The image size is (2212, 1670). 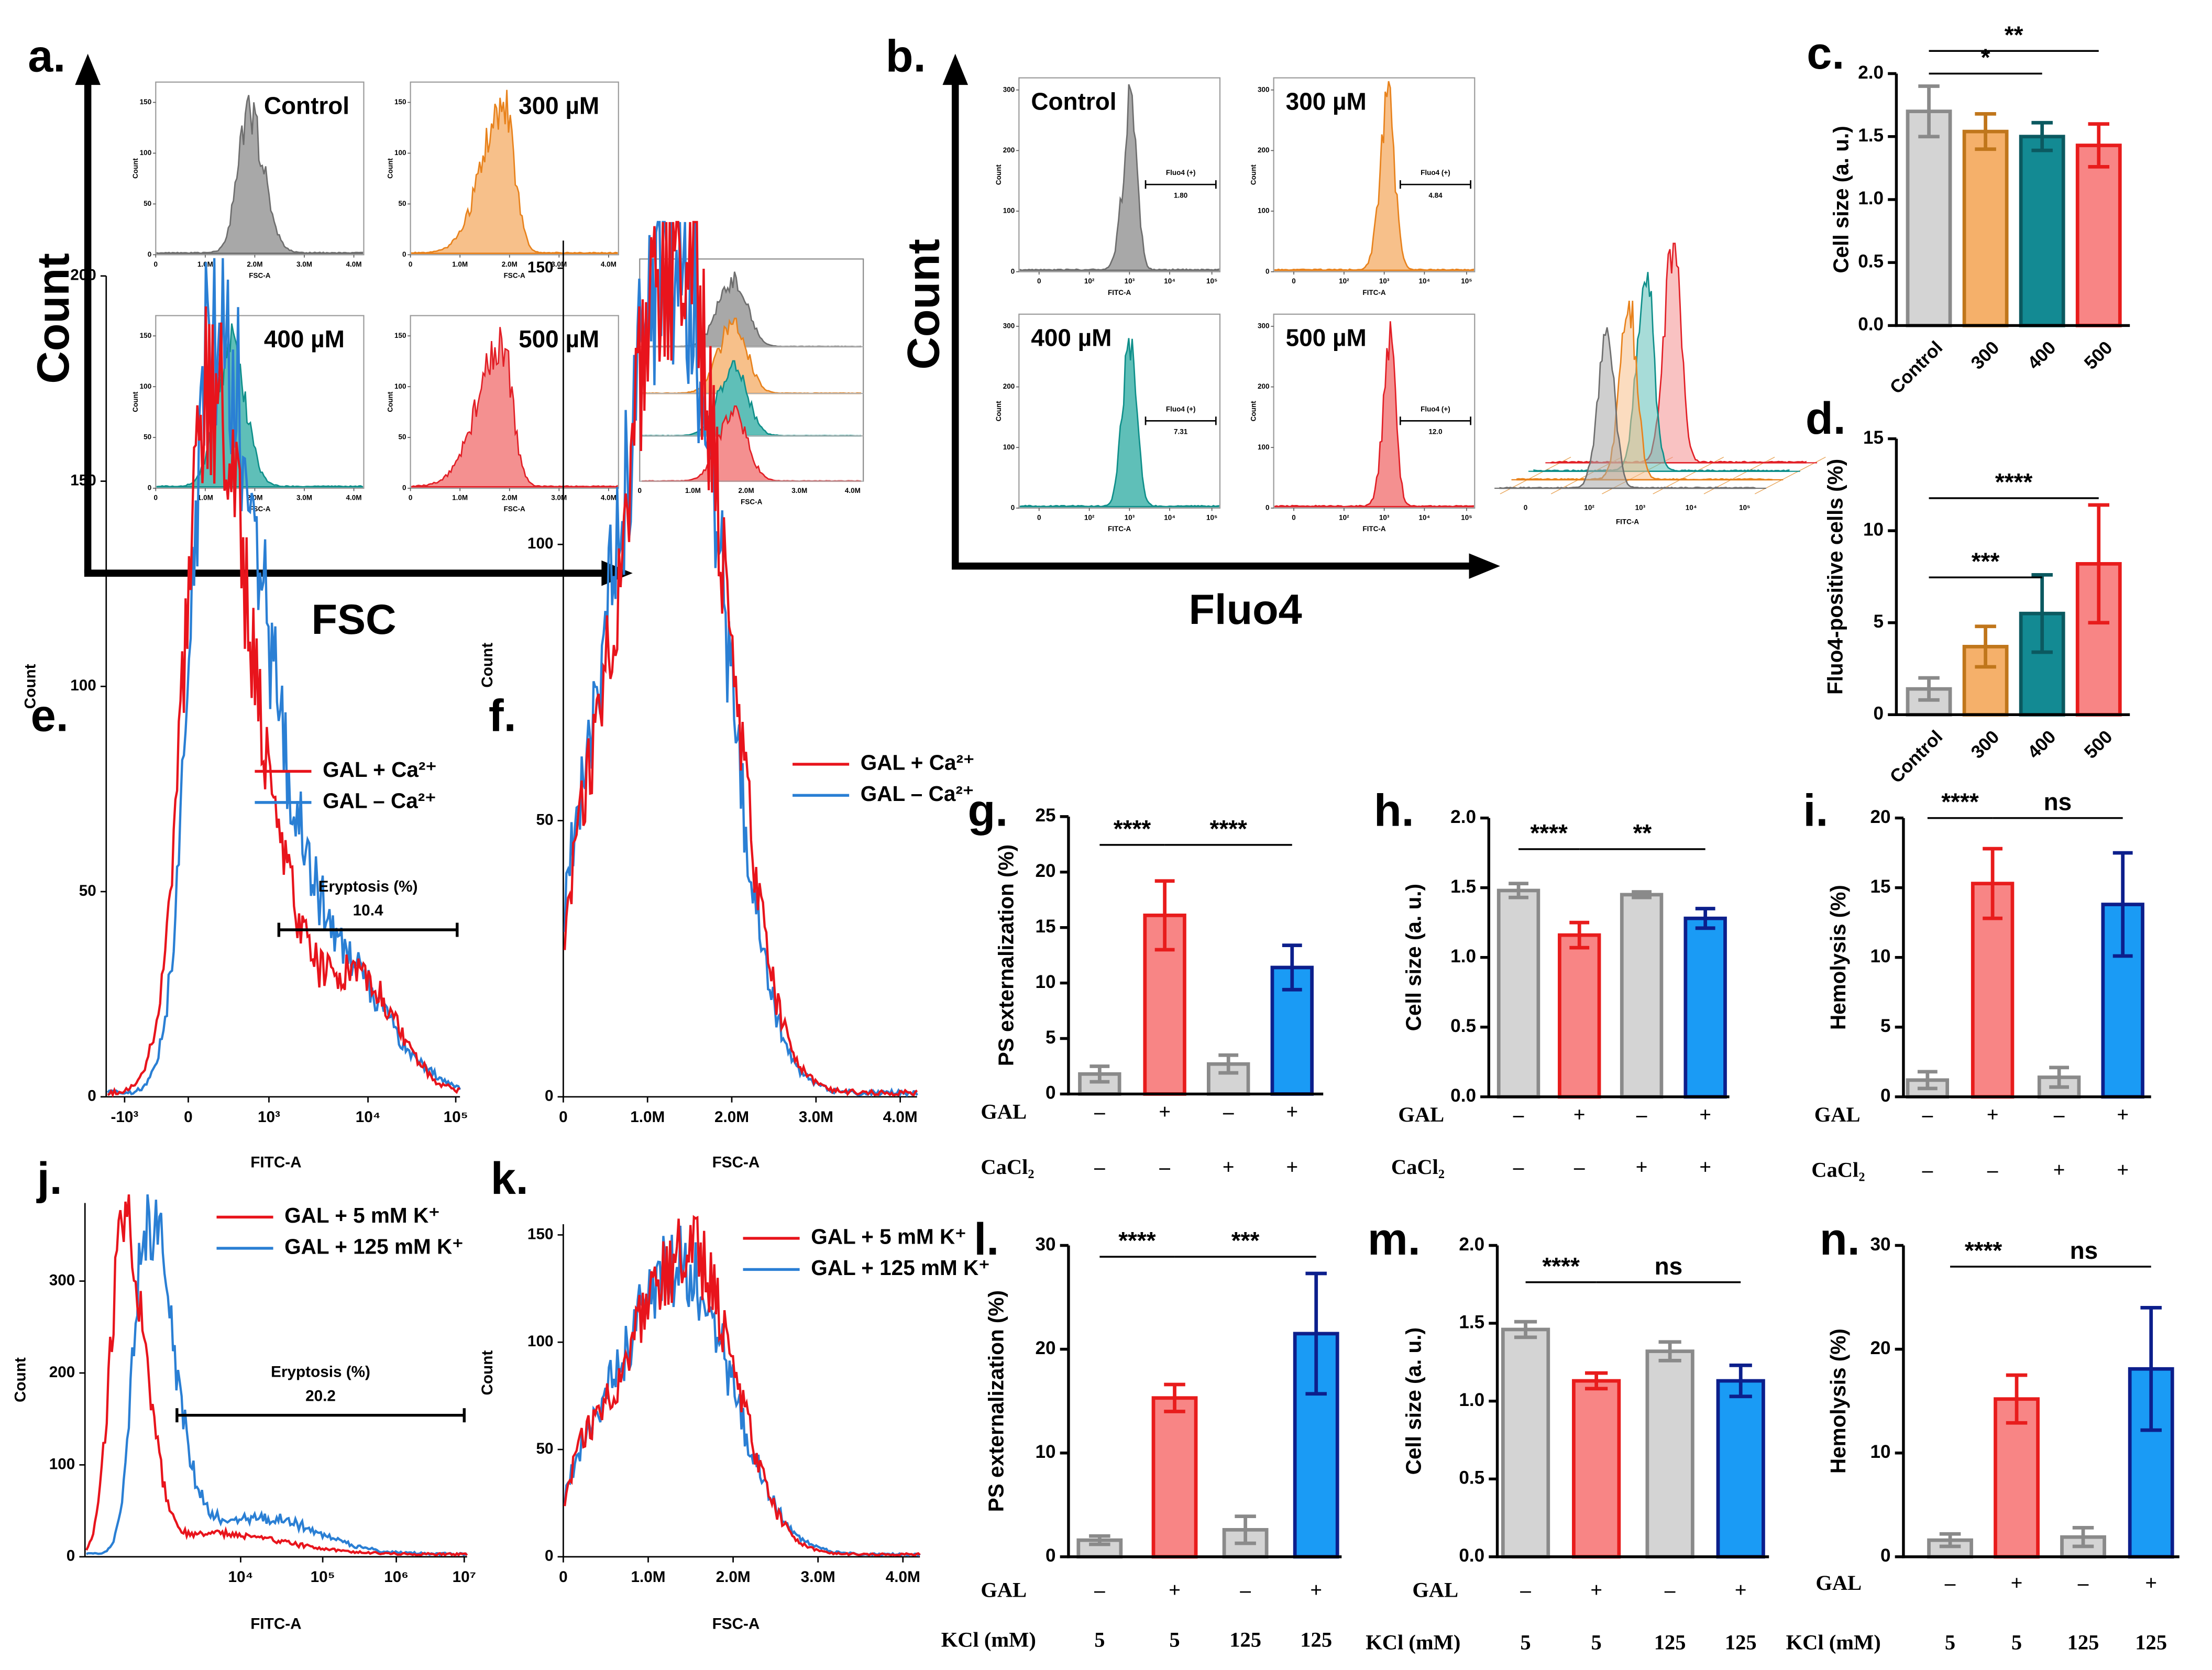 What do you see at coordinates (906, 56) in the screenshot?
I see `panel-label: b.` at bounding box center [906, 56].